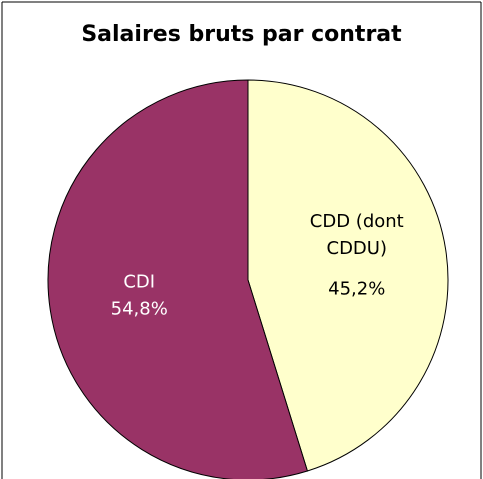 The image size is (483, 479). What do you see at coordinates (139, 282) in the screenshot?
I see `slice-label: CDI` at bounding box center [139, 282].